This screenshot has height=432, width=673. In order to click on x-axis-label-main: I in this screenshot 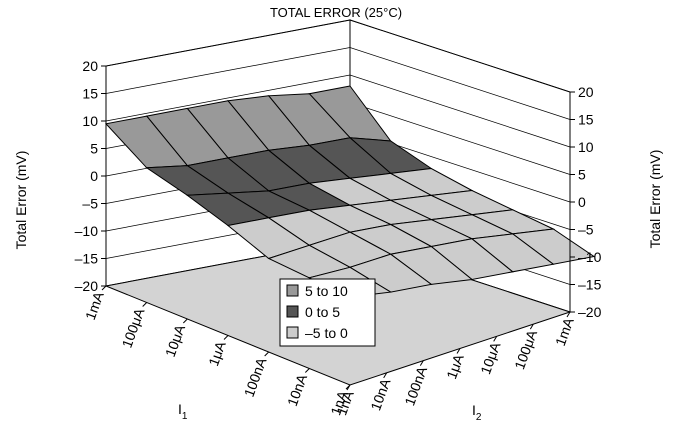, I will do `click(180, 409)`.